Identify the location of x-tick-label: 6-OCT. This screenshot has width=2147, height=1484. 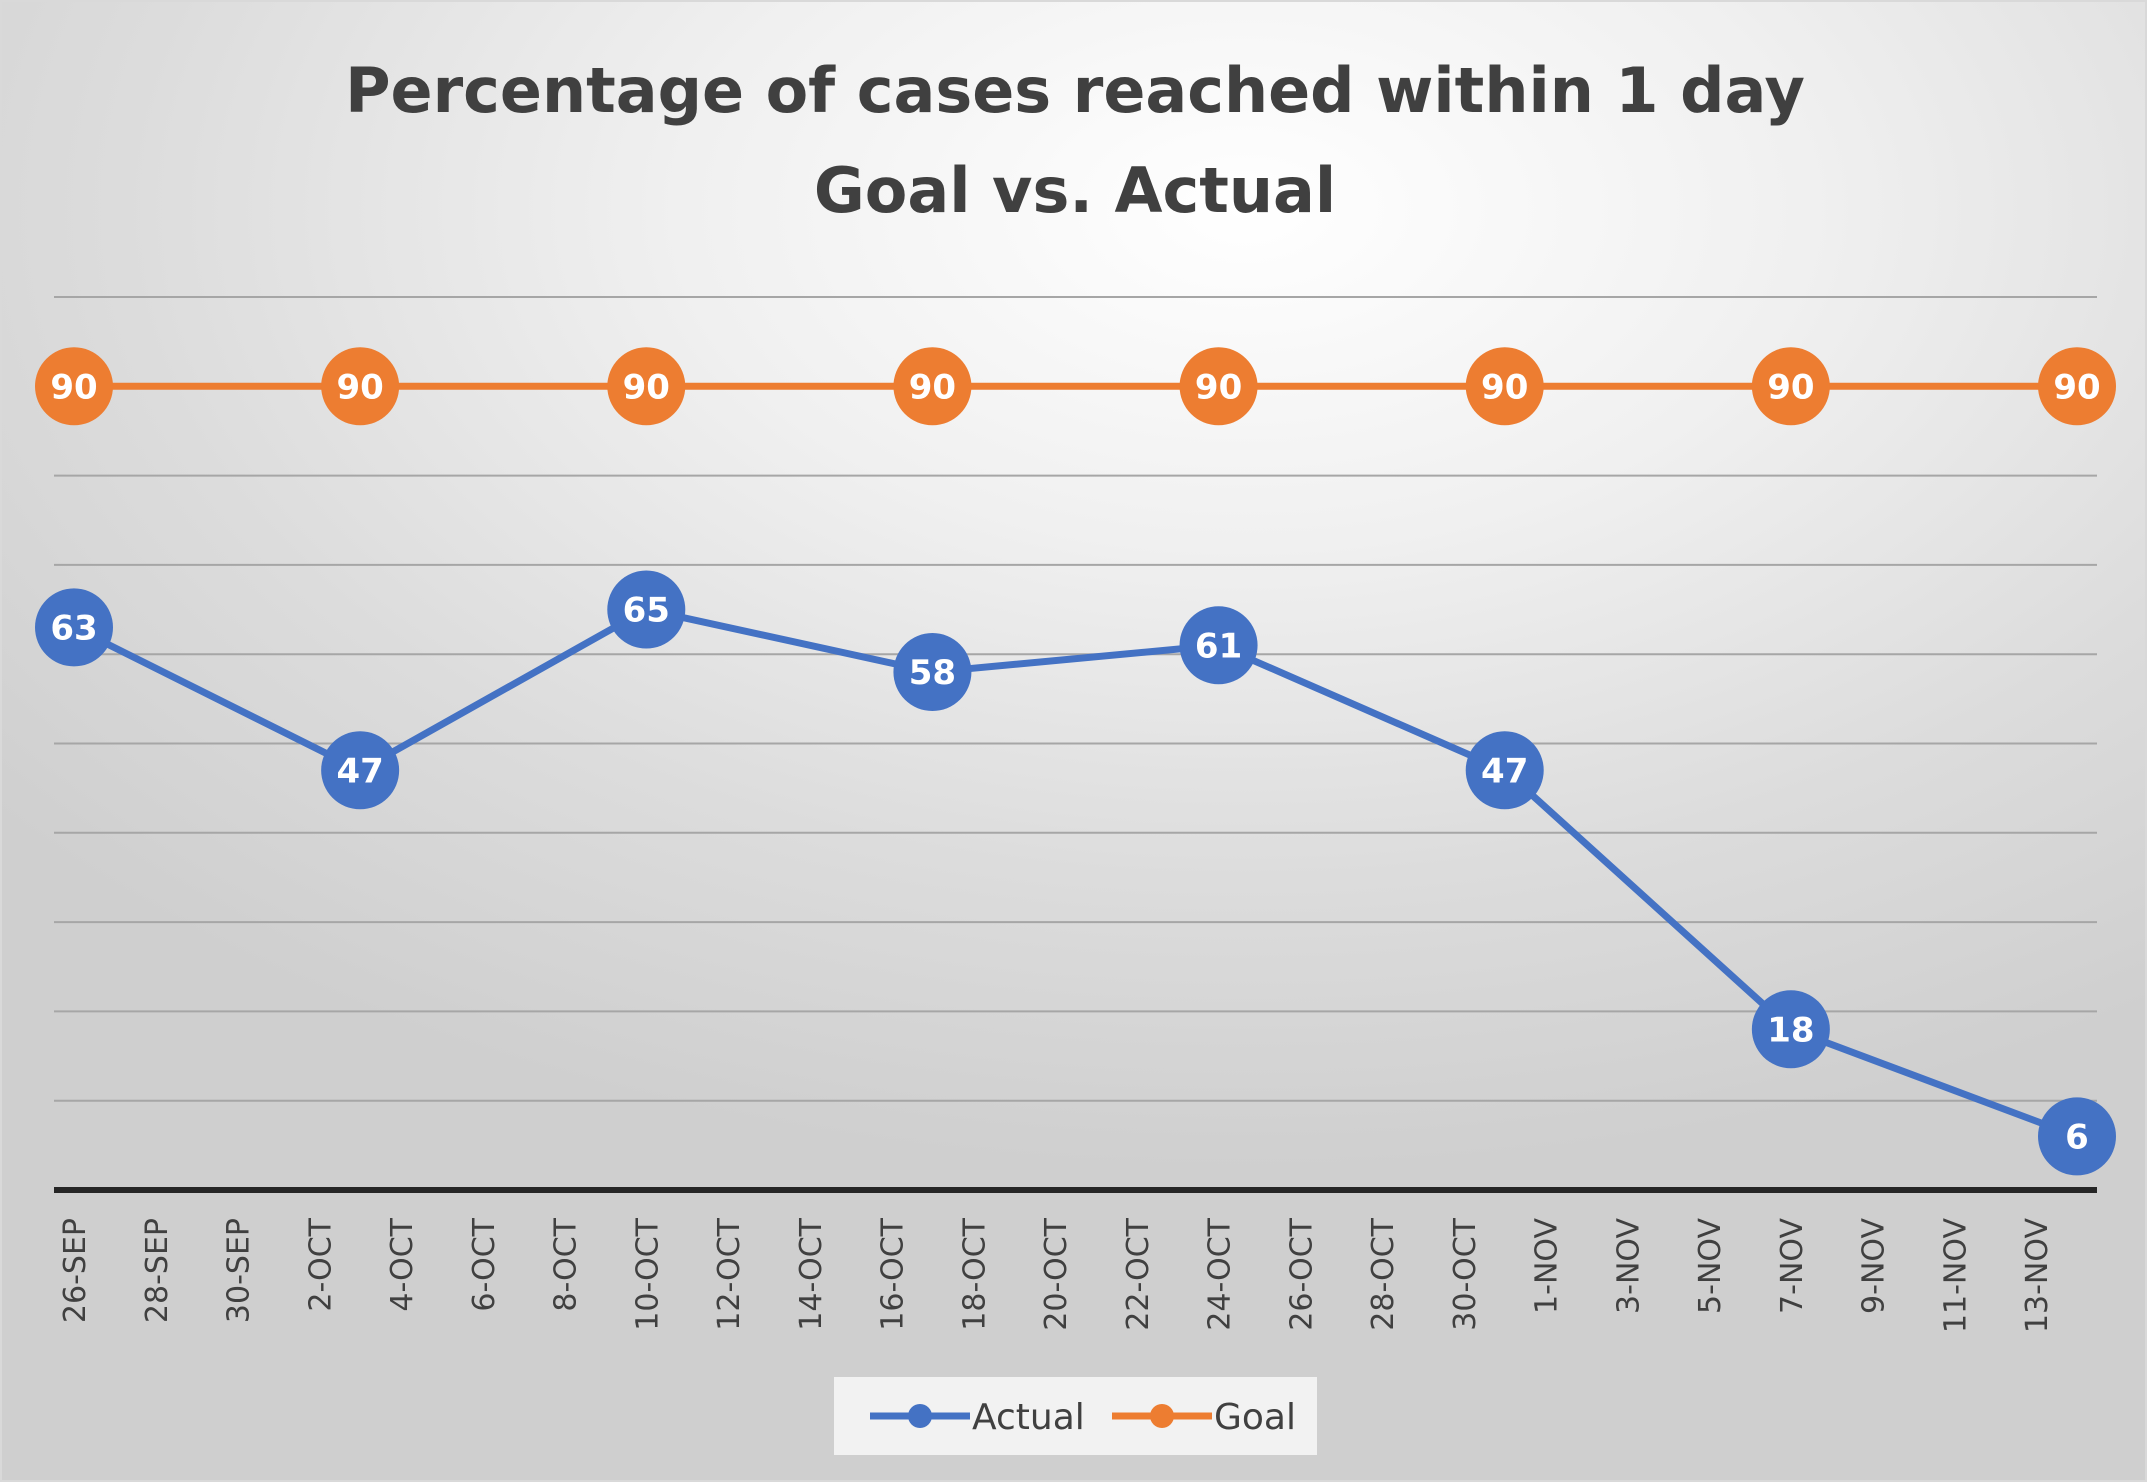
(484, 1264).